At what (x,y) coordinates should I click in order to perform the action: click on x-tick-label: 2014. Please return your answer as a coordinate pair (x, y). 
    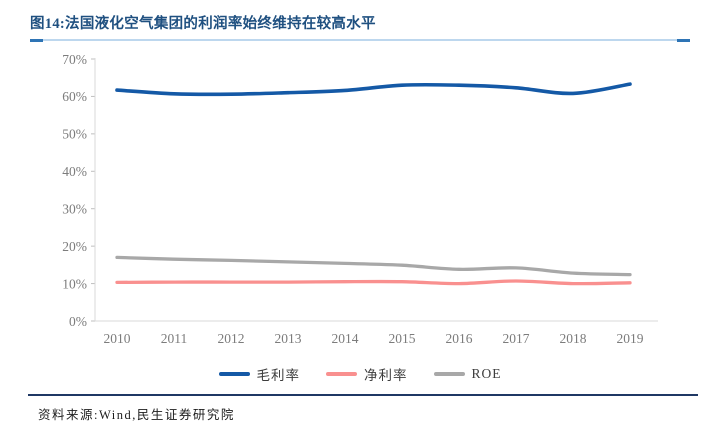
    Looking at the image, I should click on (345, 338).